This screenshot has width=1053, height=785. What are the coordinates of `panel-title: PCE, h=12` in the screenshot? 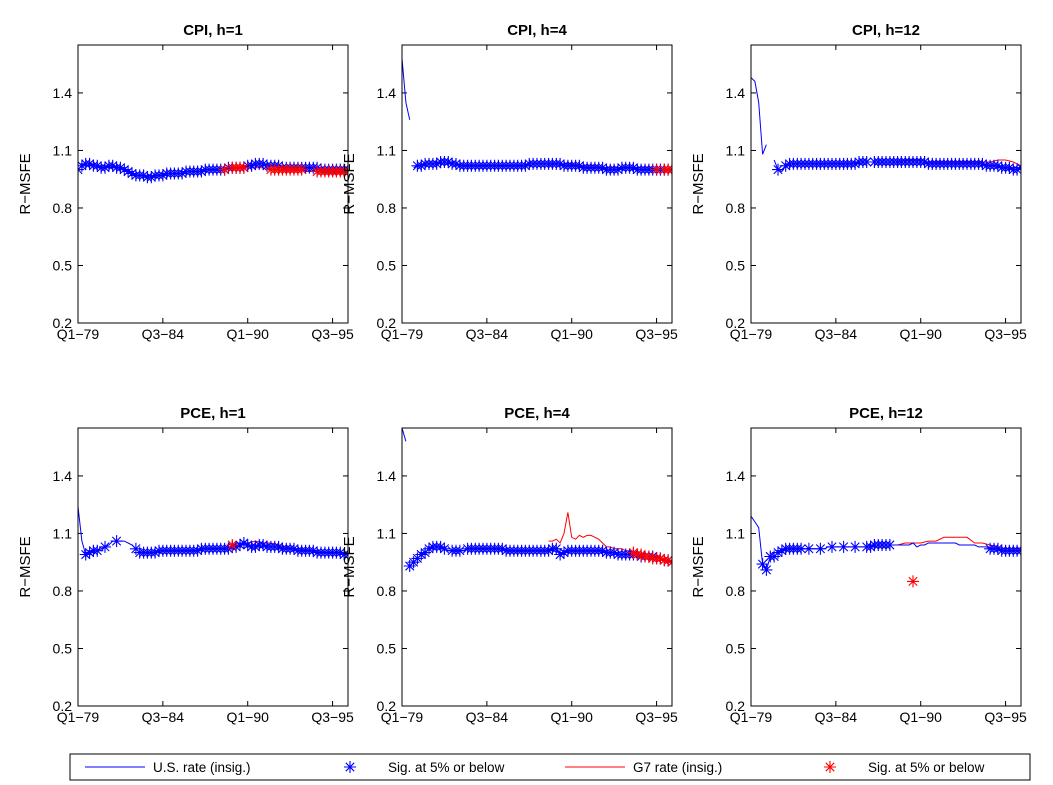 It's located at (886, 413).